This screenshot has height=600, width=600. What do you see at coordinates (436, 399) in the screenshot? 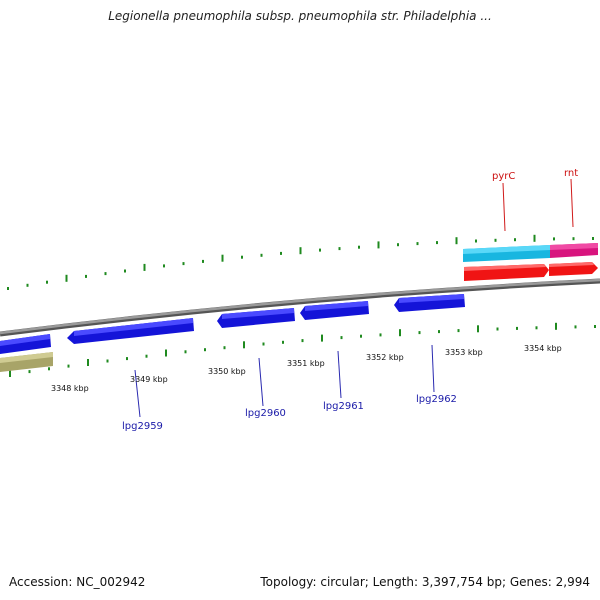
I see `gene-label-lpg2962: lpg2962` at bounding box center [436, 399].